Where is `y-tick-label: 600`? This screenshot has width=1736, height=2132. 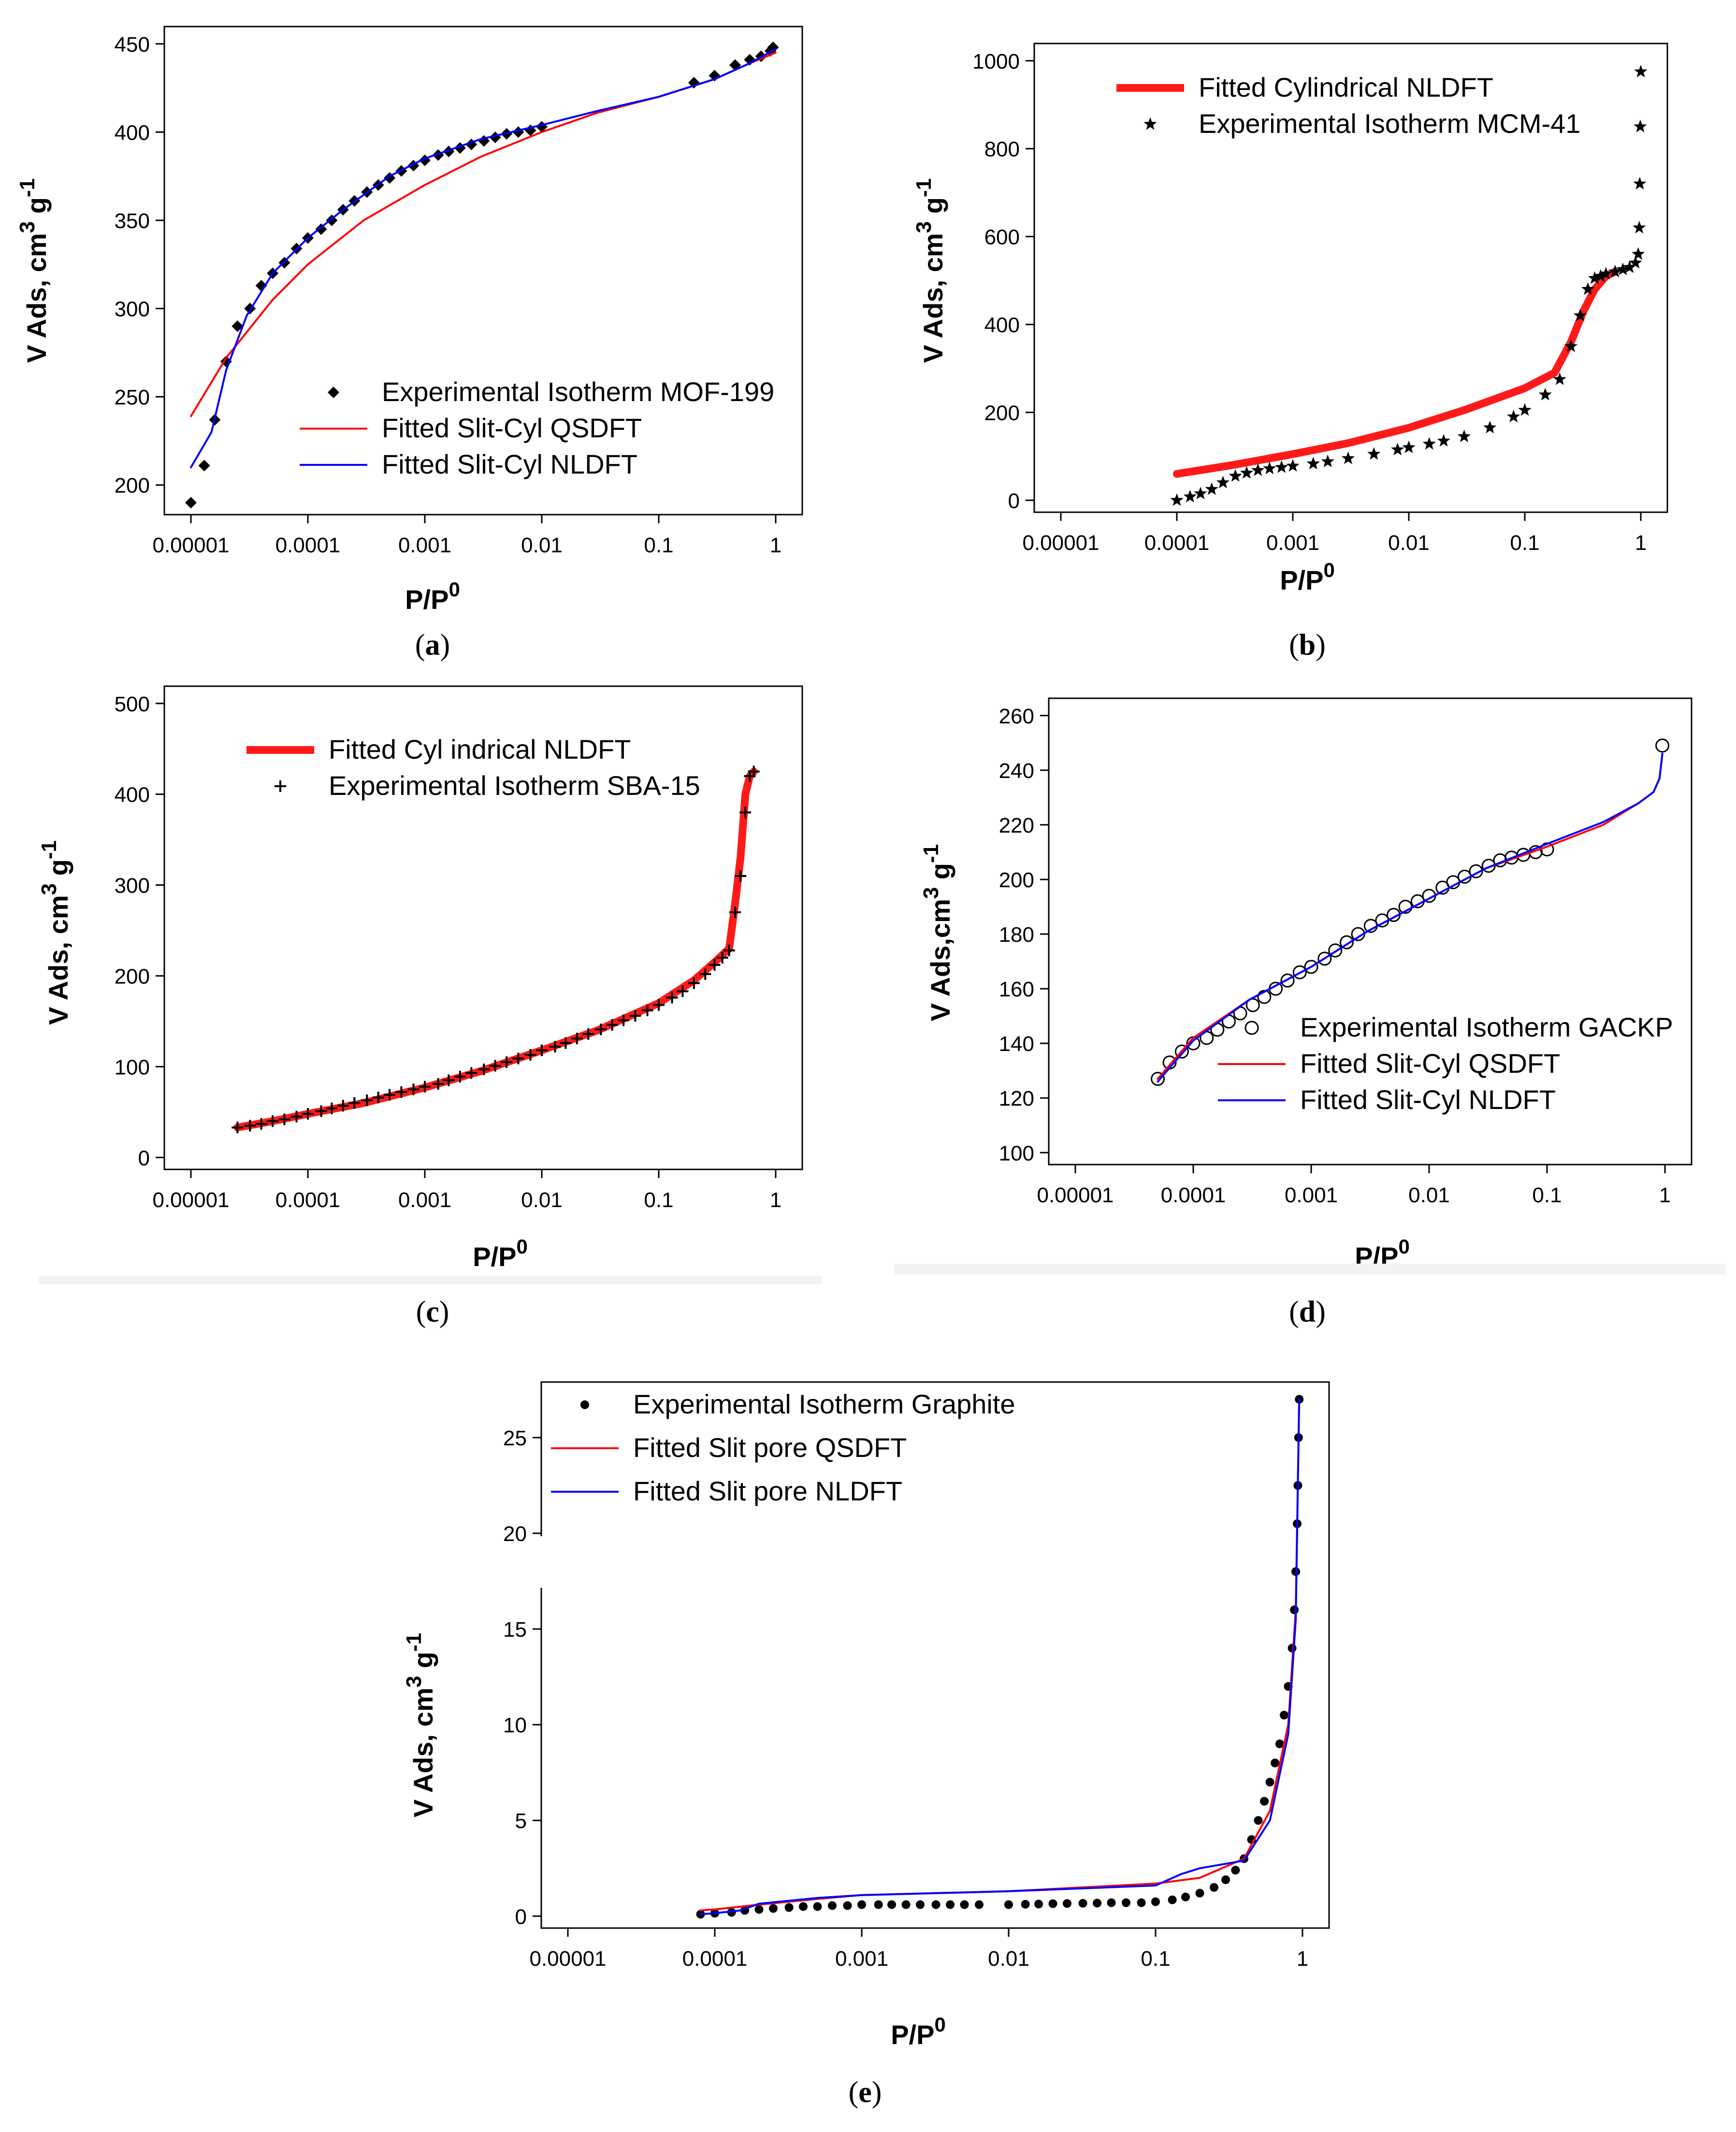
y-tick-label: 600 is located at coordinates (1002, 237).